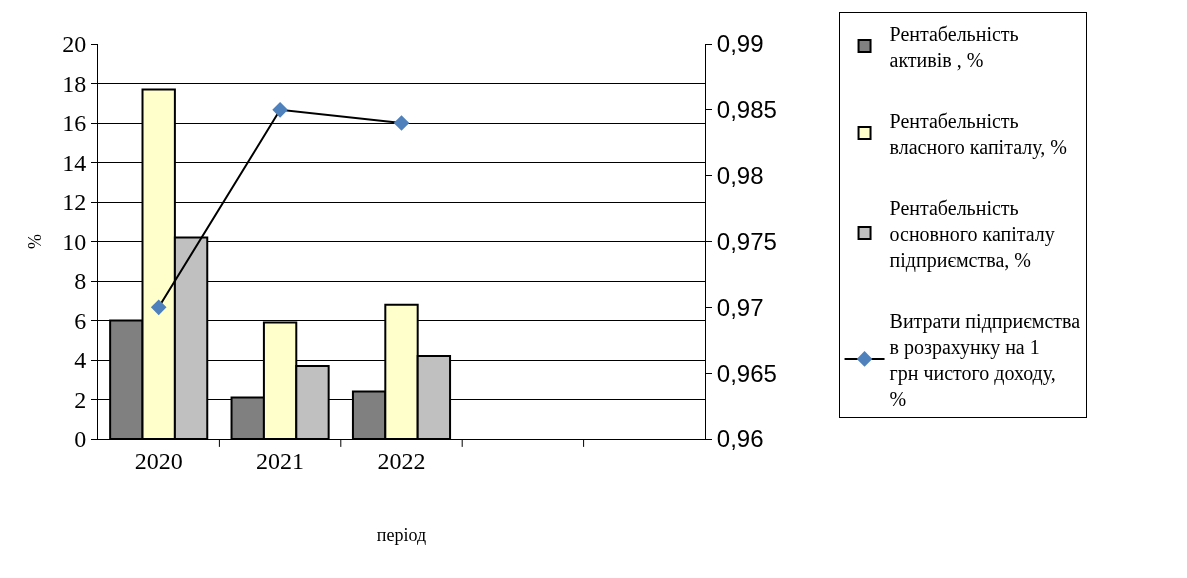  Describe the element at coordinates (746, 110) in the screenshot. I see `y2-tick-label: 0,985` at that location.